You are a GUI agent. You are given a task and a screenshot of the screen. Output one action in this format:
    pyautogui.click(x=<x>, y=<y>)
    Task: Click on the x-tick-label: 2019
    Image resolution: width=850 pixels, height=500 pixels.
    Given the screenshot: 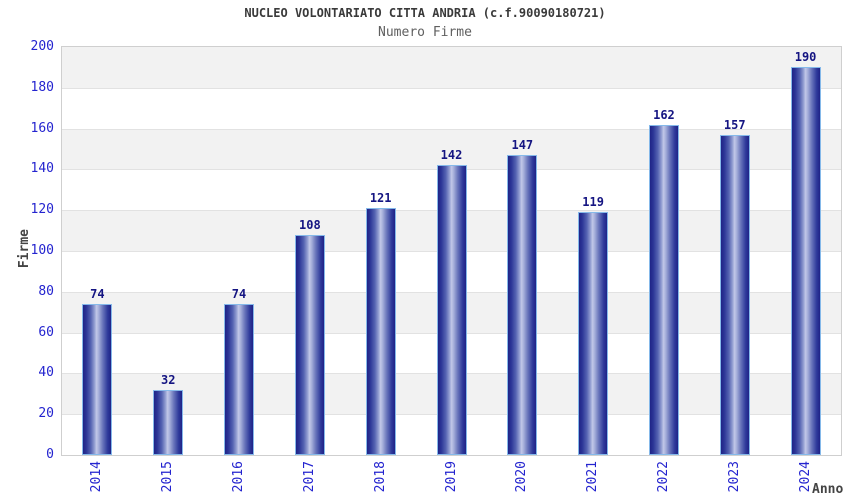 What is the action you would take?
    pyautogui.click(x=451, y=477)
    